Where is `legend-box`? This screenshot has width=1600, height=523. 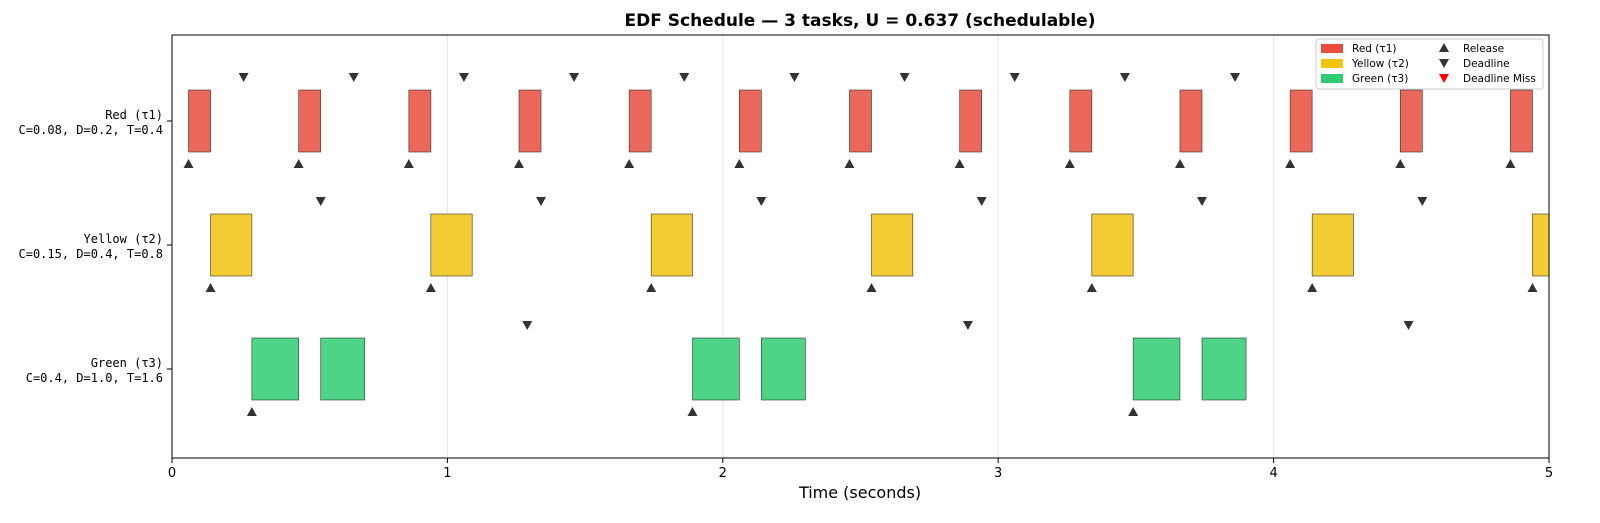 legend-box is located at coordinates (1429, 64).